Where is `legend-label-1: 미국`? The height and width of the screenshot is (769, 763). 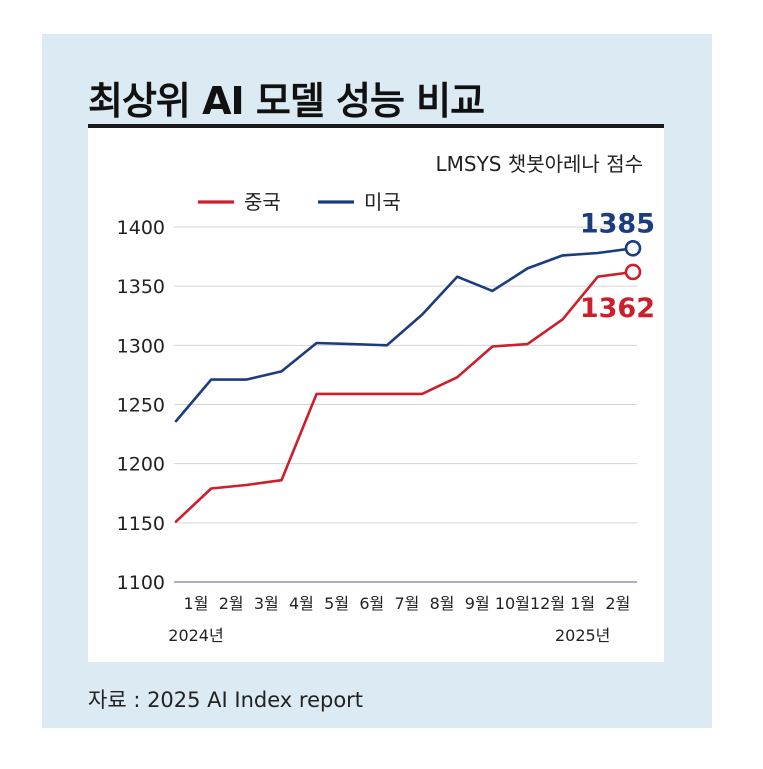 legend-label-1: 미국 is located at coordinates (382, 202).